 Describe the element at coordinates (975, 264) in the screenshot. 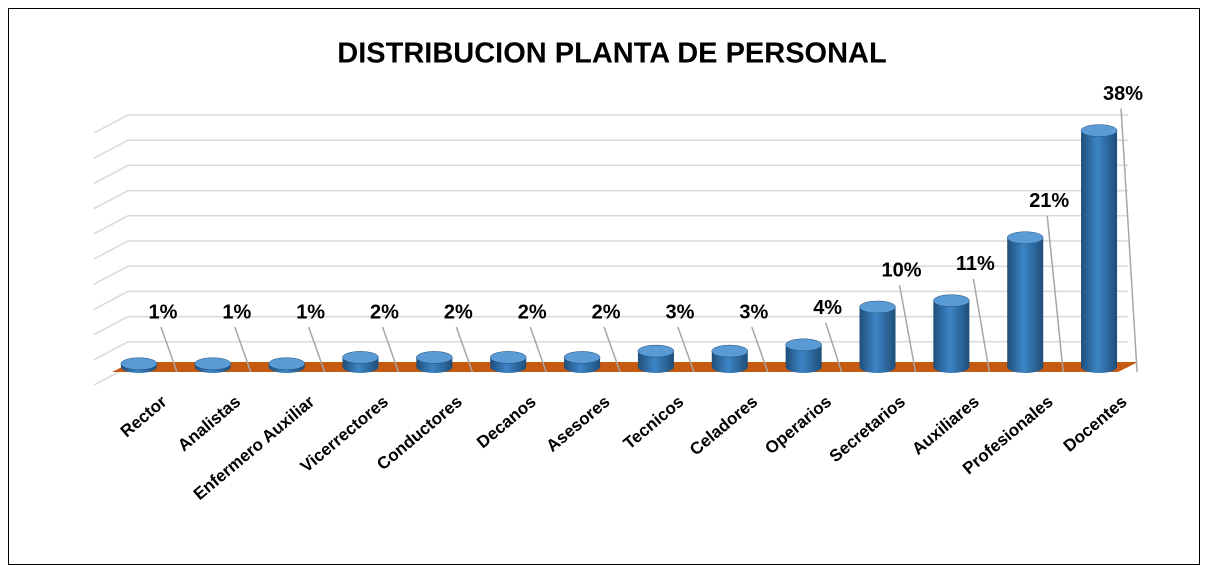

I see `value-label: 11%` at that location.